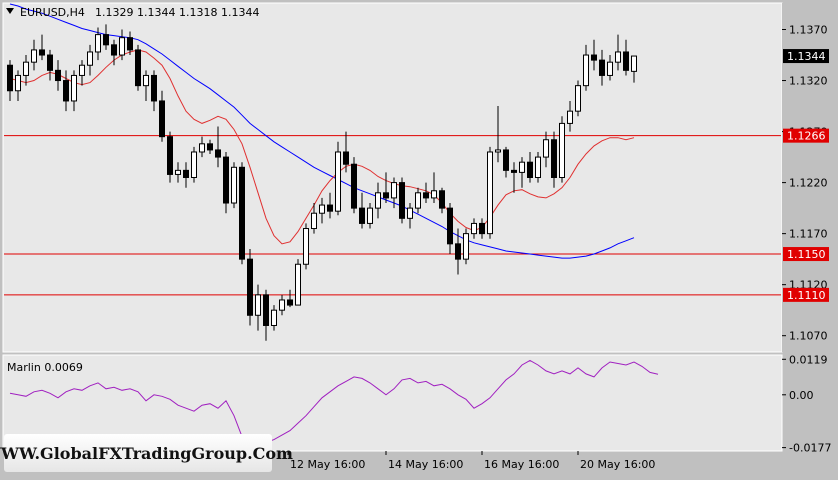 This screenshot has height=480, width=838. I want to click on price-tick-label: 1.1320, so click(808, 81).